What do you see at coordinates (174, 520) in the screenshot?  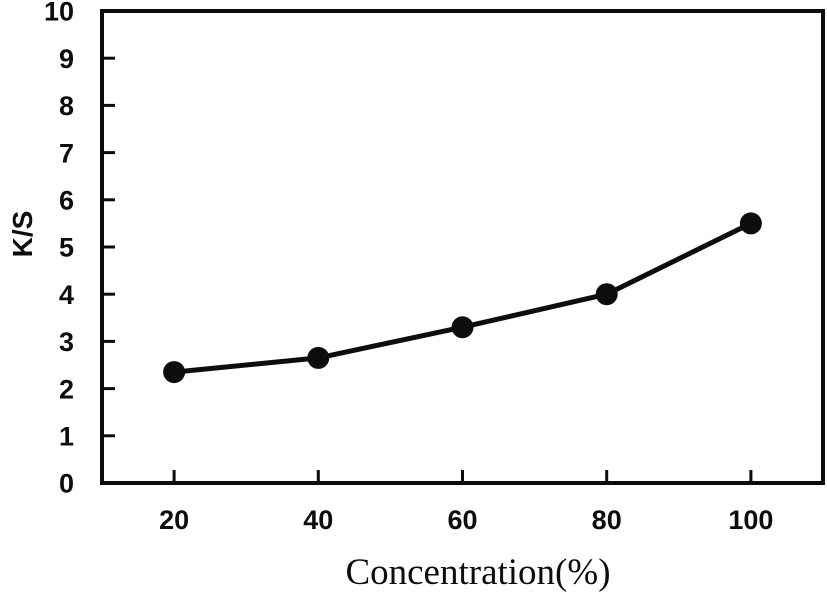 I see `x-tick-label: 20` at bounding box center [174, 520].